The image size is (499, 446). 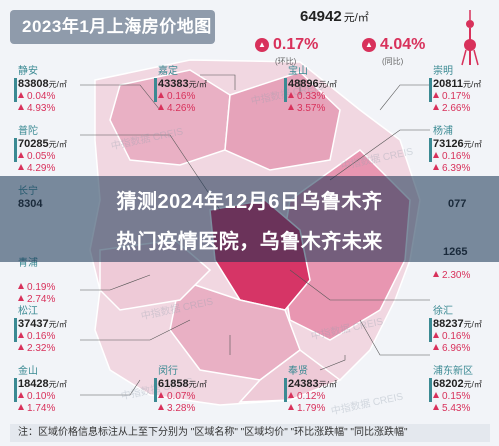 What do you see at coordinates (356, 18) in the screenshot?
I see `average-price-unit: 元/㎡` at bounding box center [356, 18].